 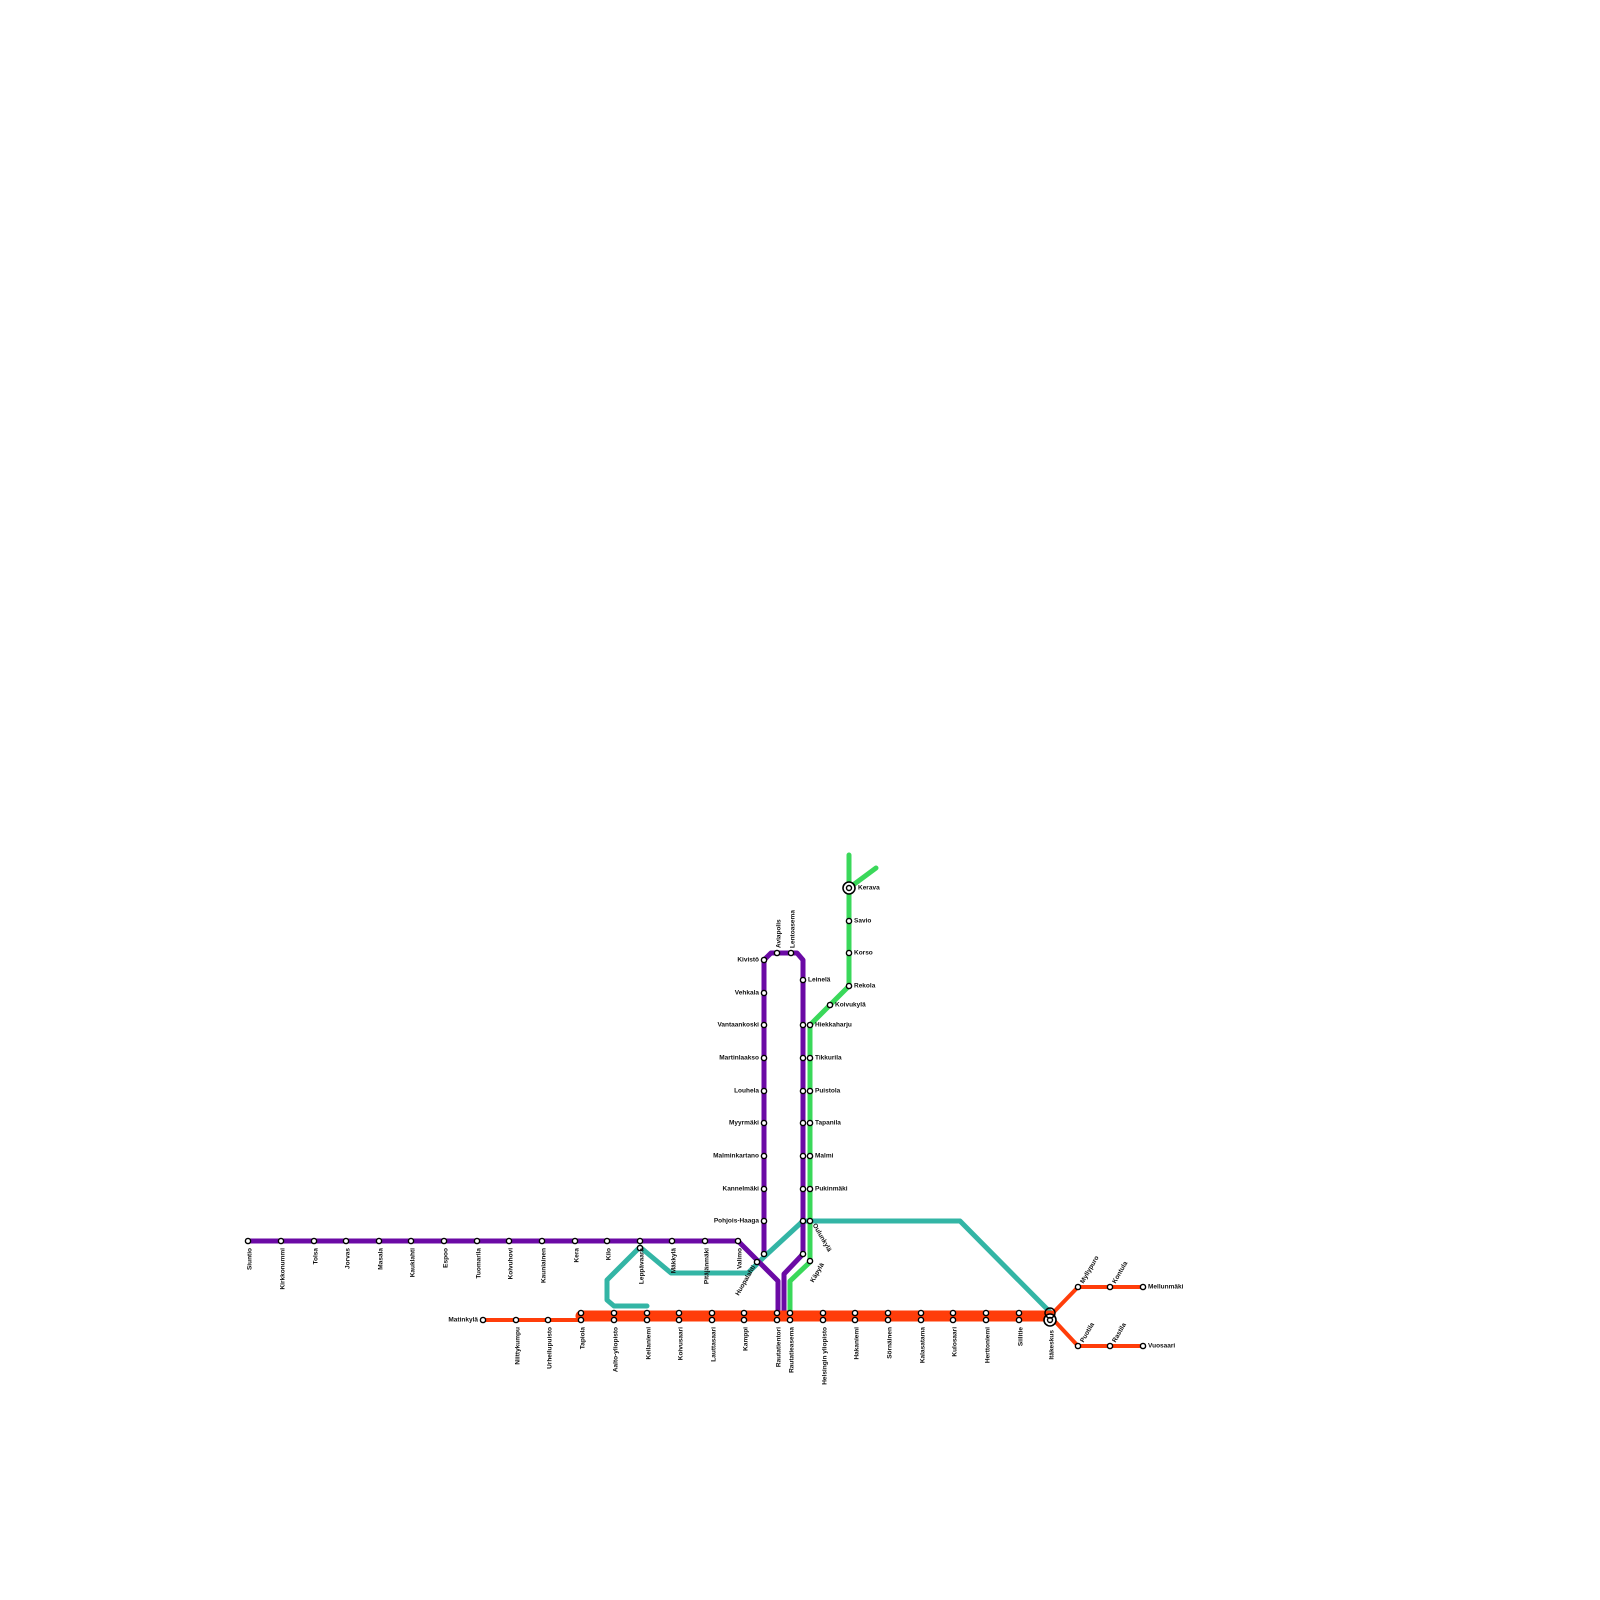 I want to click on station-label: Savio, so click(x=862, y=921).